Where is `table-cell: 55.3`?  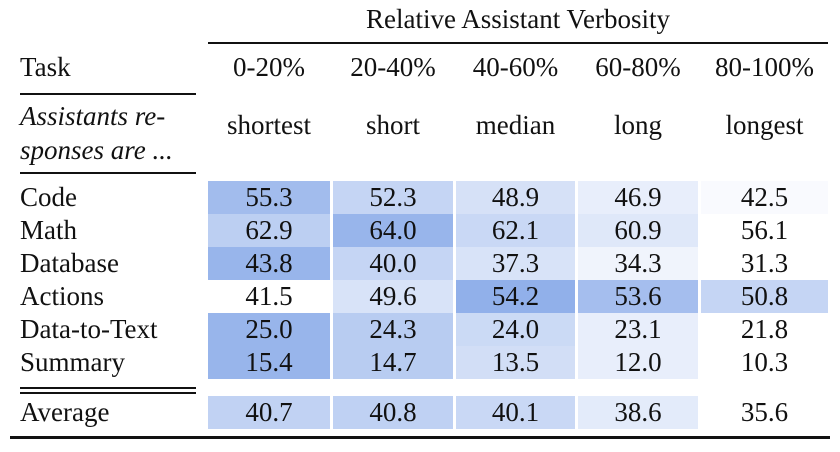 table-cell: 55.3 is located at coordinates (269, 197).